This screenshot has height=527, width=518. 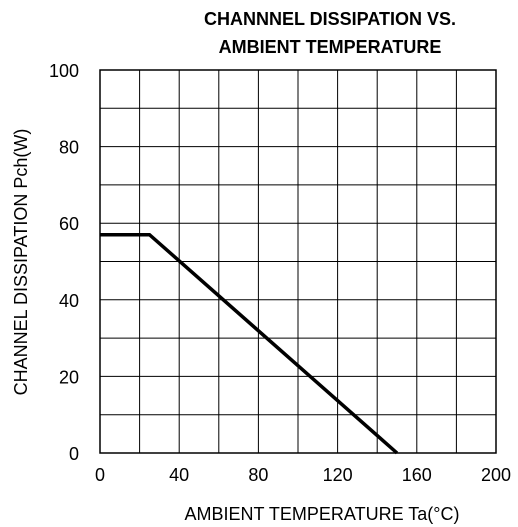 What do you see at coordinates (74, 454) in the screenshot?
I see `y-tick-label-0: 0` at bounding box center [74, 454].